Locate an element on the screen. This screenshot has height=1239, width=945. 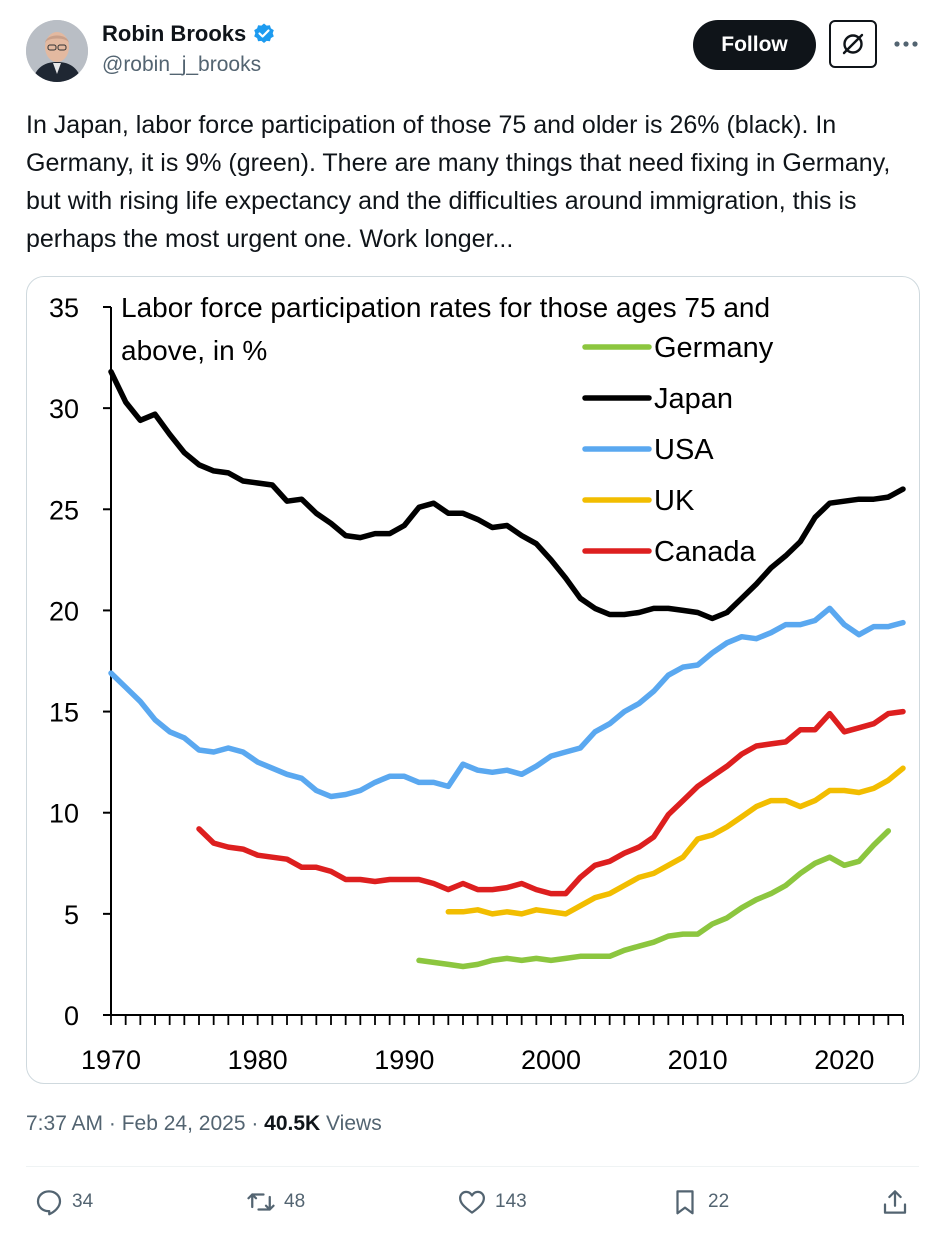
like-button: 143 is located at coordinates (492, 1202).